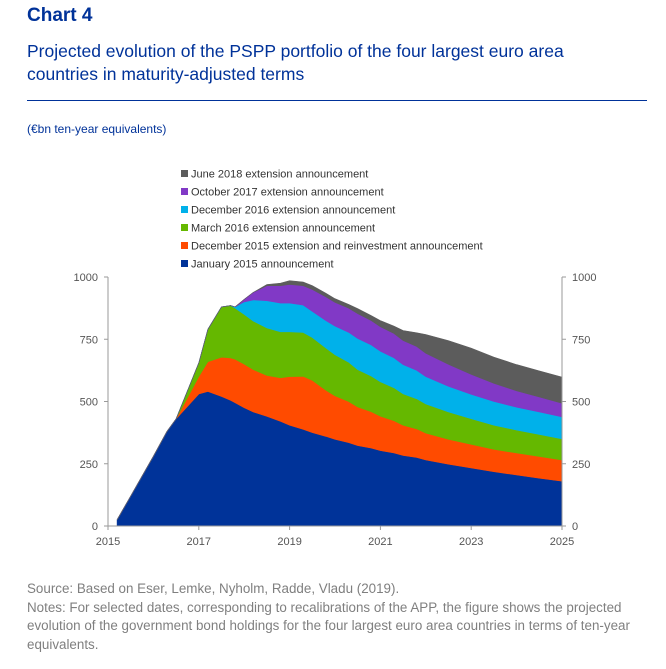 The width and height of the screenshot is (666, 669). Describe the element at coordinates (95, 527) in the screenshot. I see `y-tick-label-left: 0` at that location.